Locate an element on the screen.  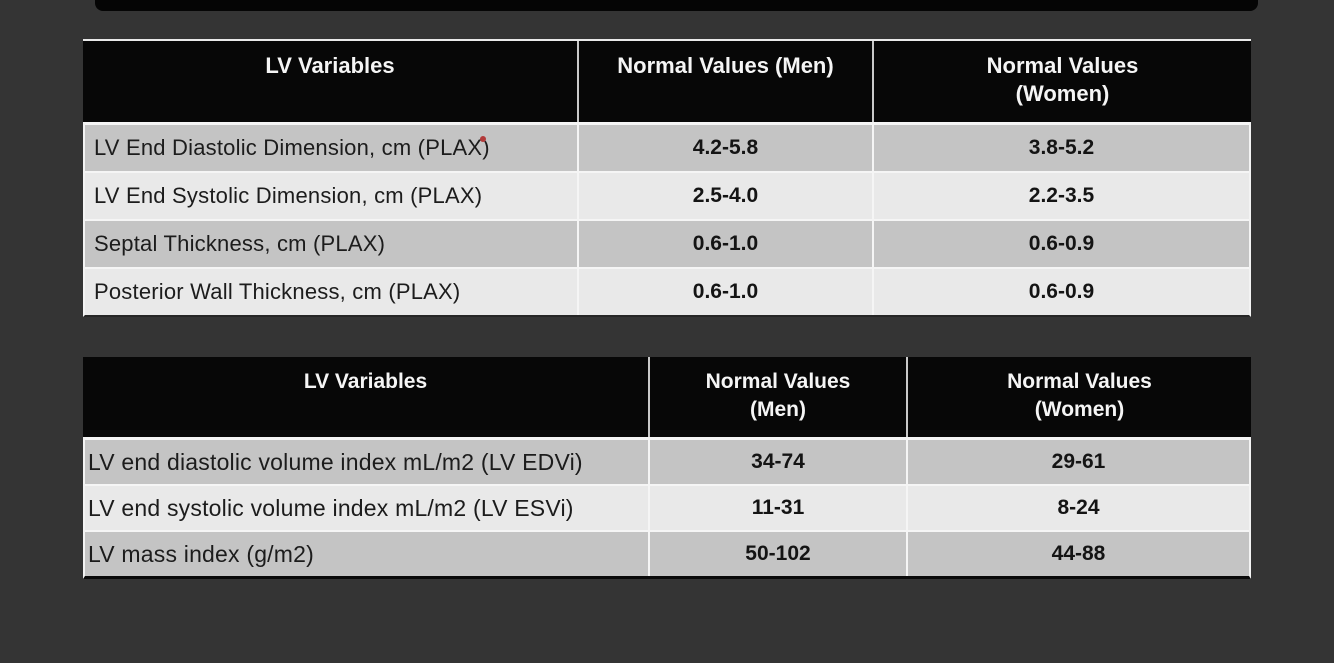
header-label-line2: (Men) is located at coordinates (778, 409).